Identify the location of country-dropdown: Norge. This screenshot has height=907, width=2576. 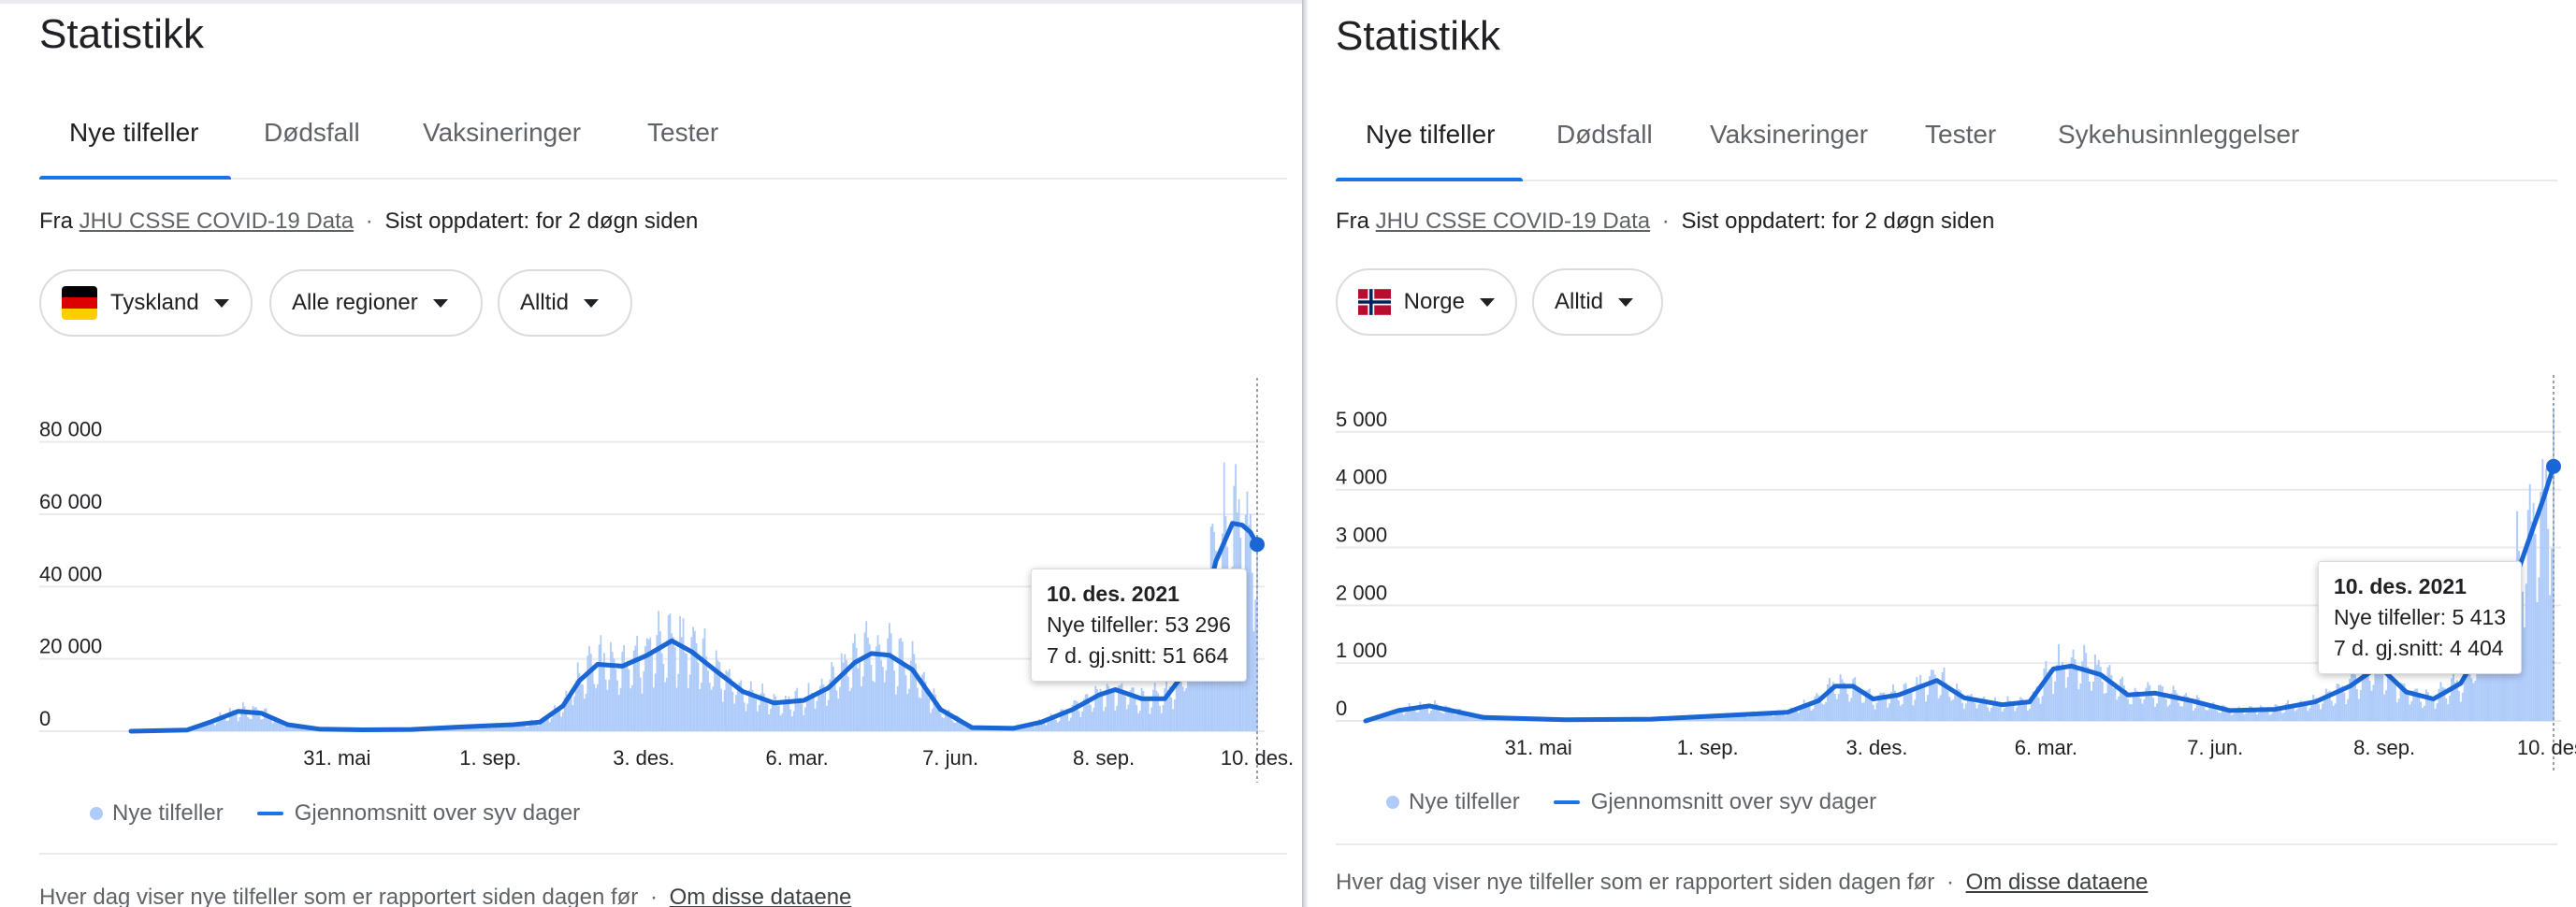
(1426, 302).